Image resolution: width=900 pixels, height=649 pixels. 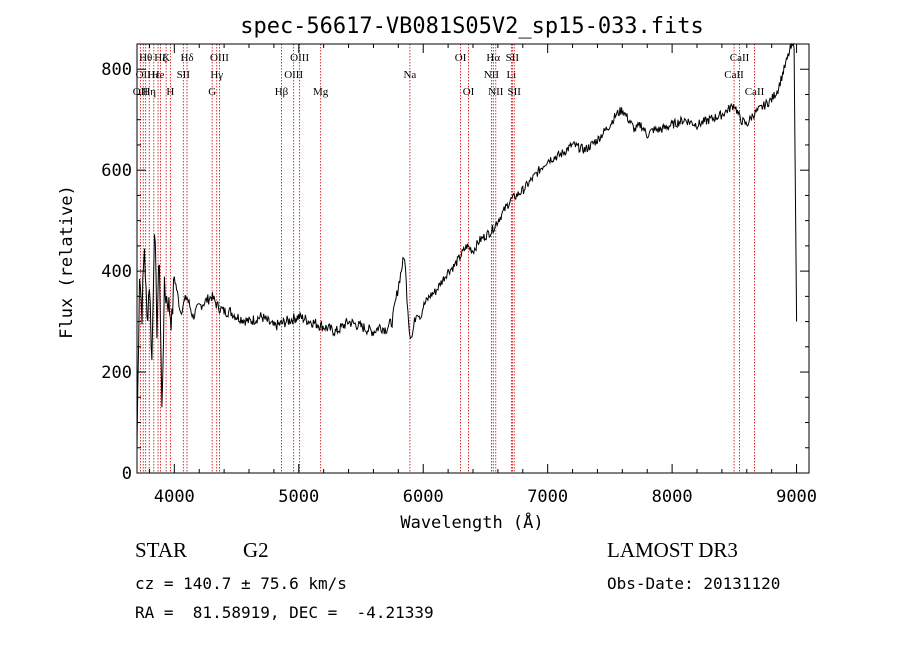 I want to click on line-label: Mg, so click(x=321, y=92).